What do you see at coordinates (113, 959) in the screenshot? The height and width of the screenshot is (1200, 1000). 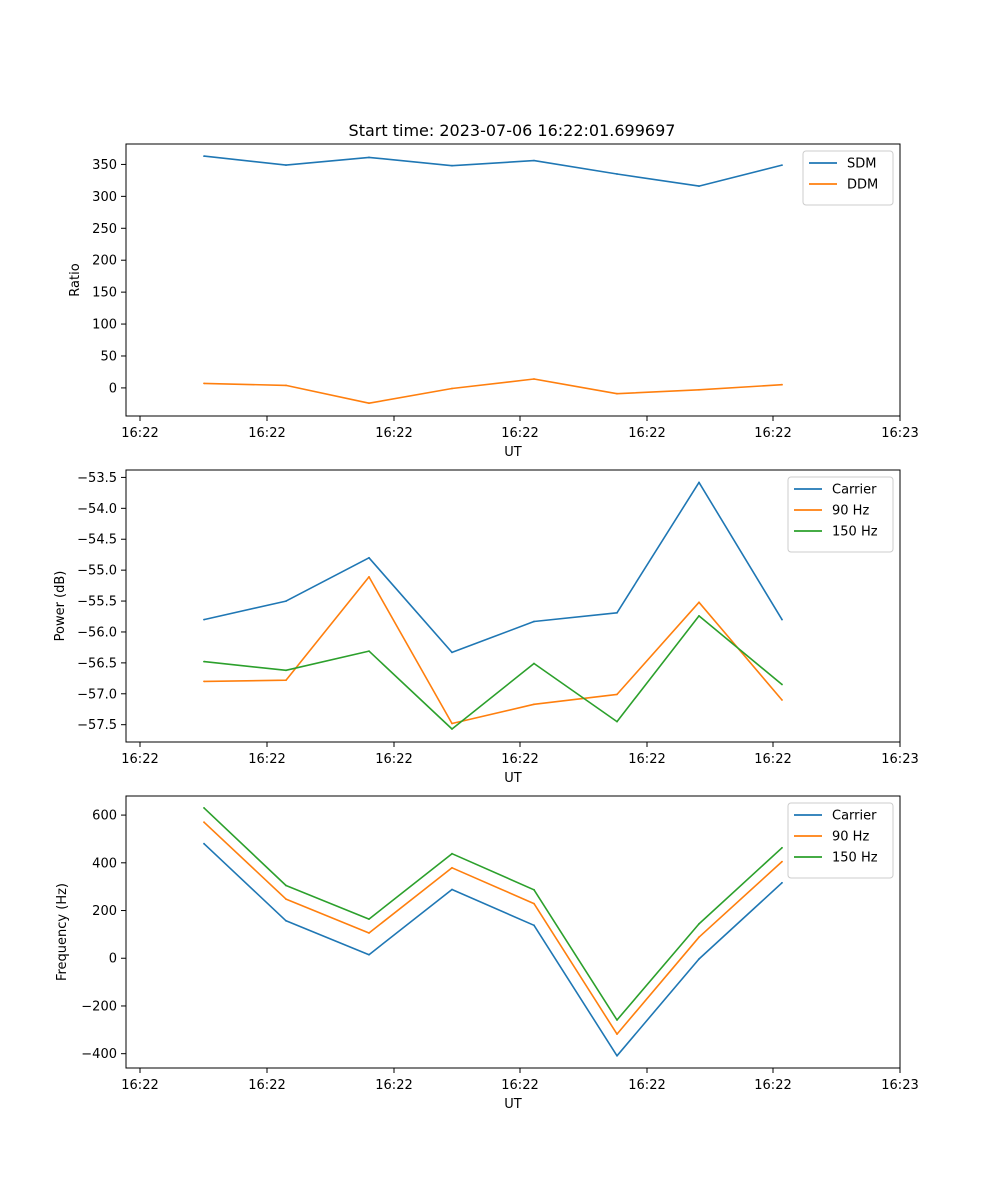 I see `y-tick-label: 0` at bounding box center [113, 959].